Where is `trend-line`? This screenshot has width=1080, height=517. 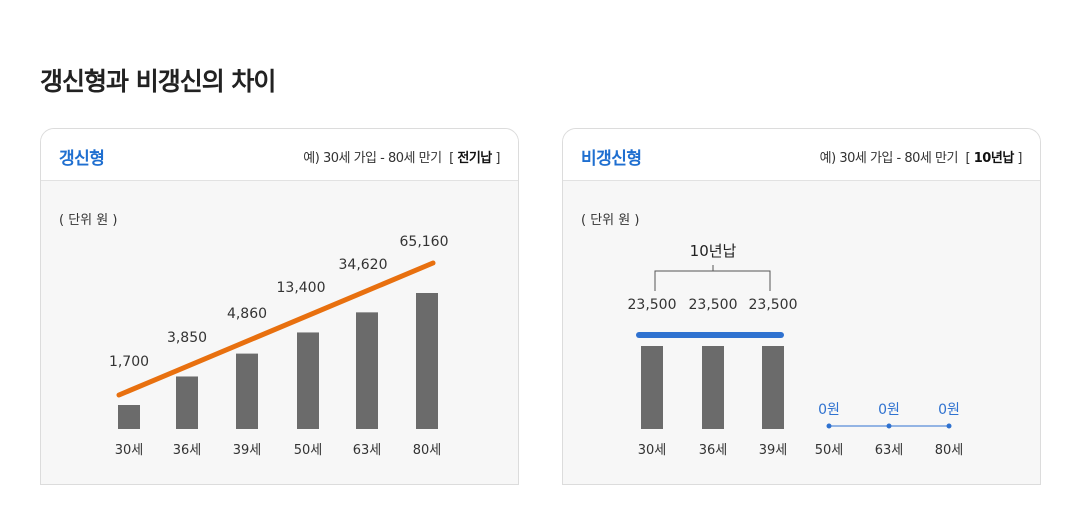
trend-line is located at coordinates (276, 329).